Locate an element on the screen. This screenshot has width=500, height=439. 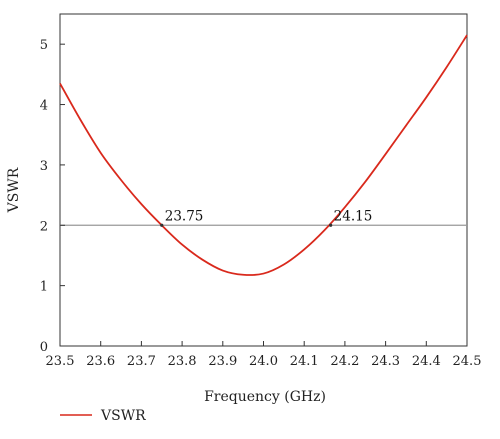
y-tick-label: 2 is located at coordinates (44, 226).